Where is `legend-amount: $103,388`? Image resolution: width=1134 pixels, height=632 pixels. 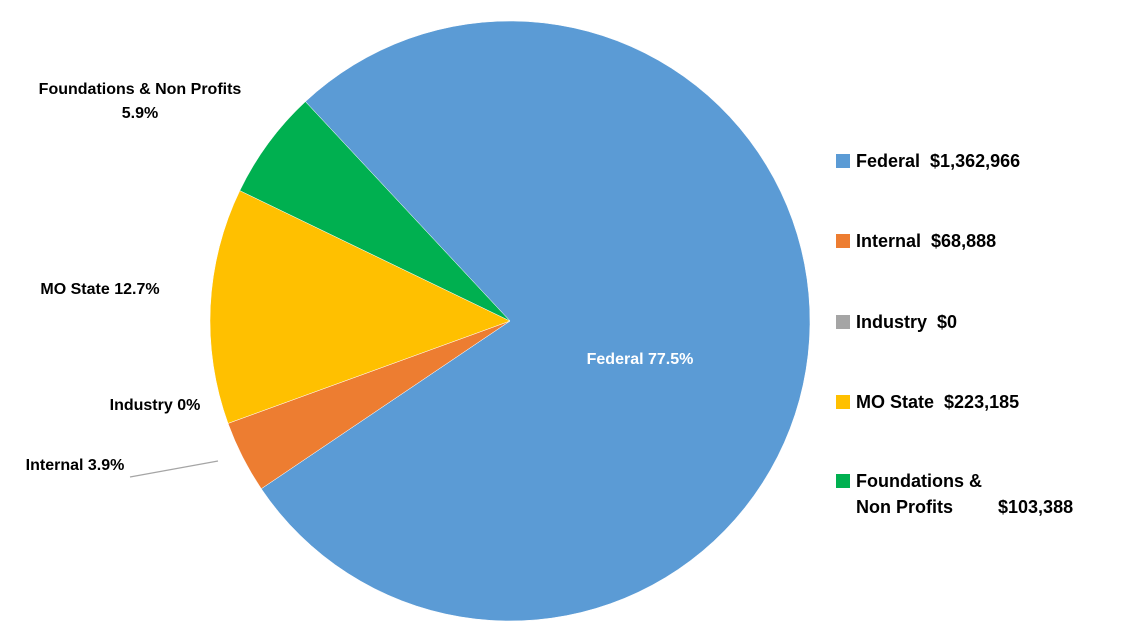
legend-amount: $103,388 is located at coordinates (1036, 507).